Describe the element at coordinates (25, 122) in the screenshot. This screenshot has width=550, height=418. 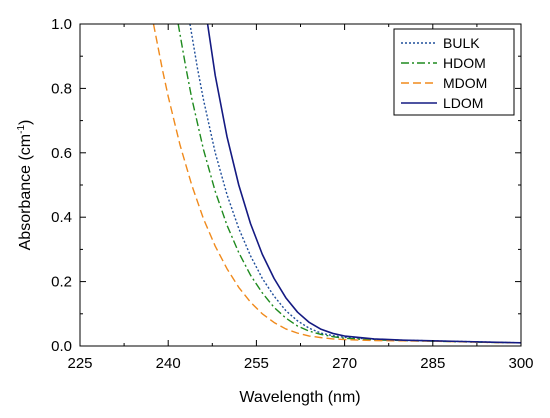
I see `y-axis-title-suffix: )` at that location.